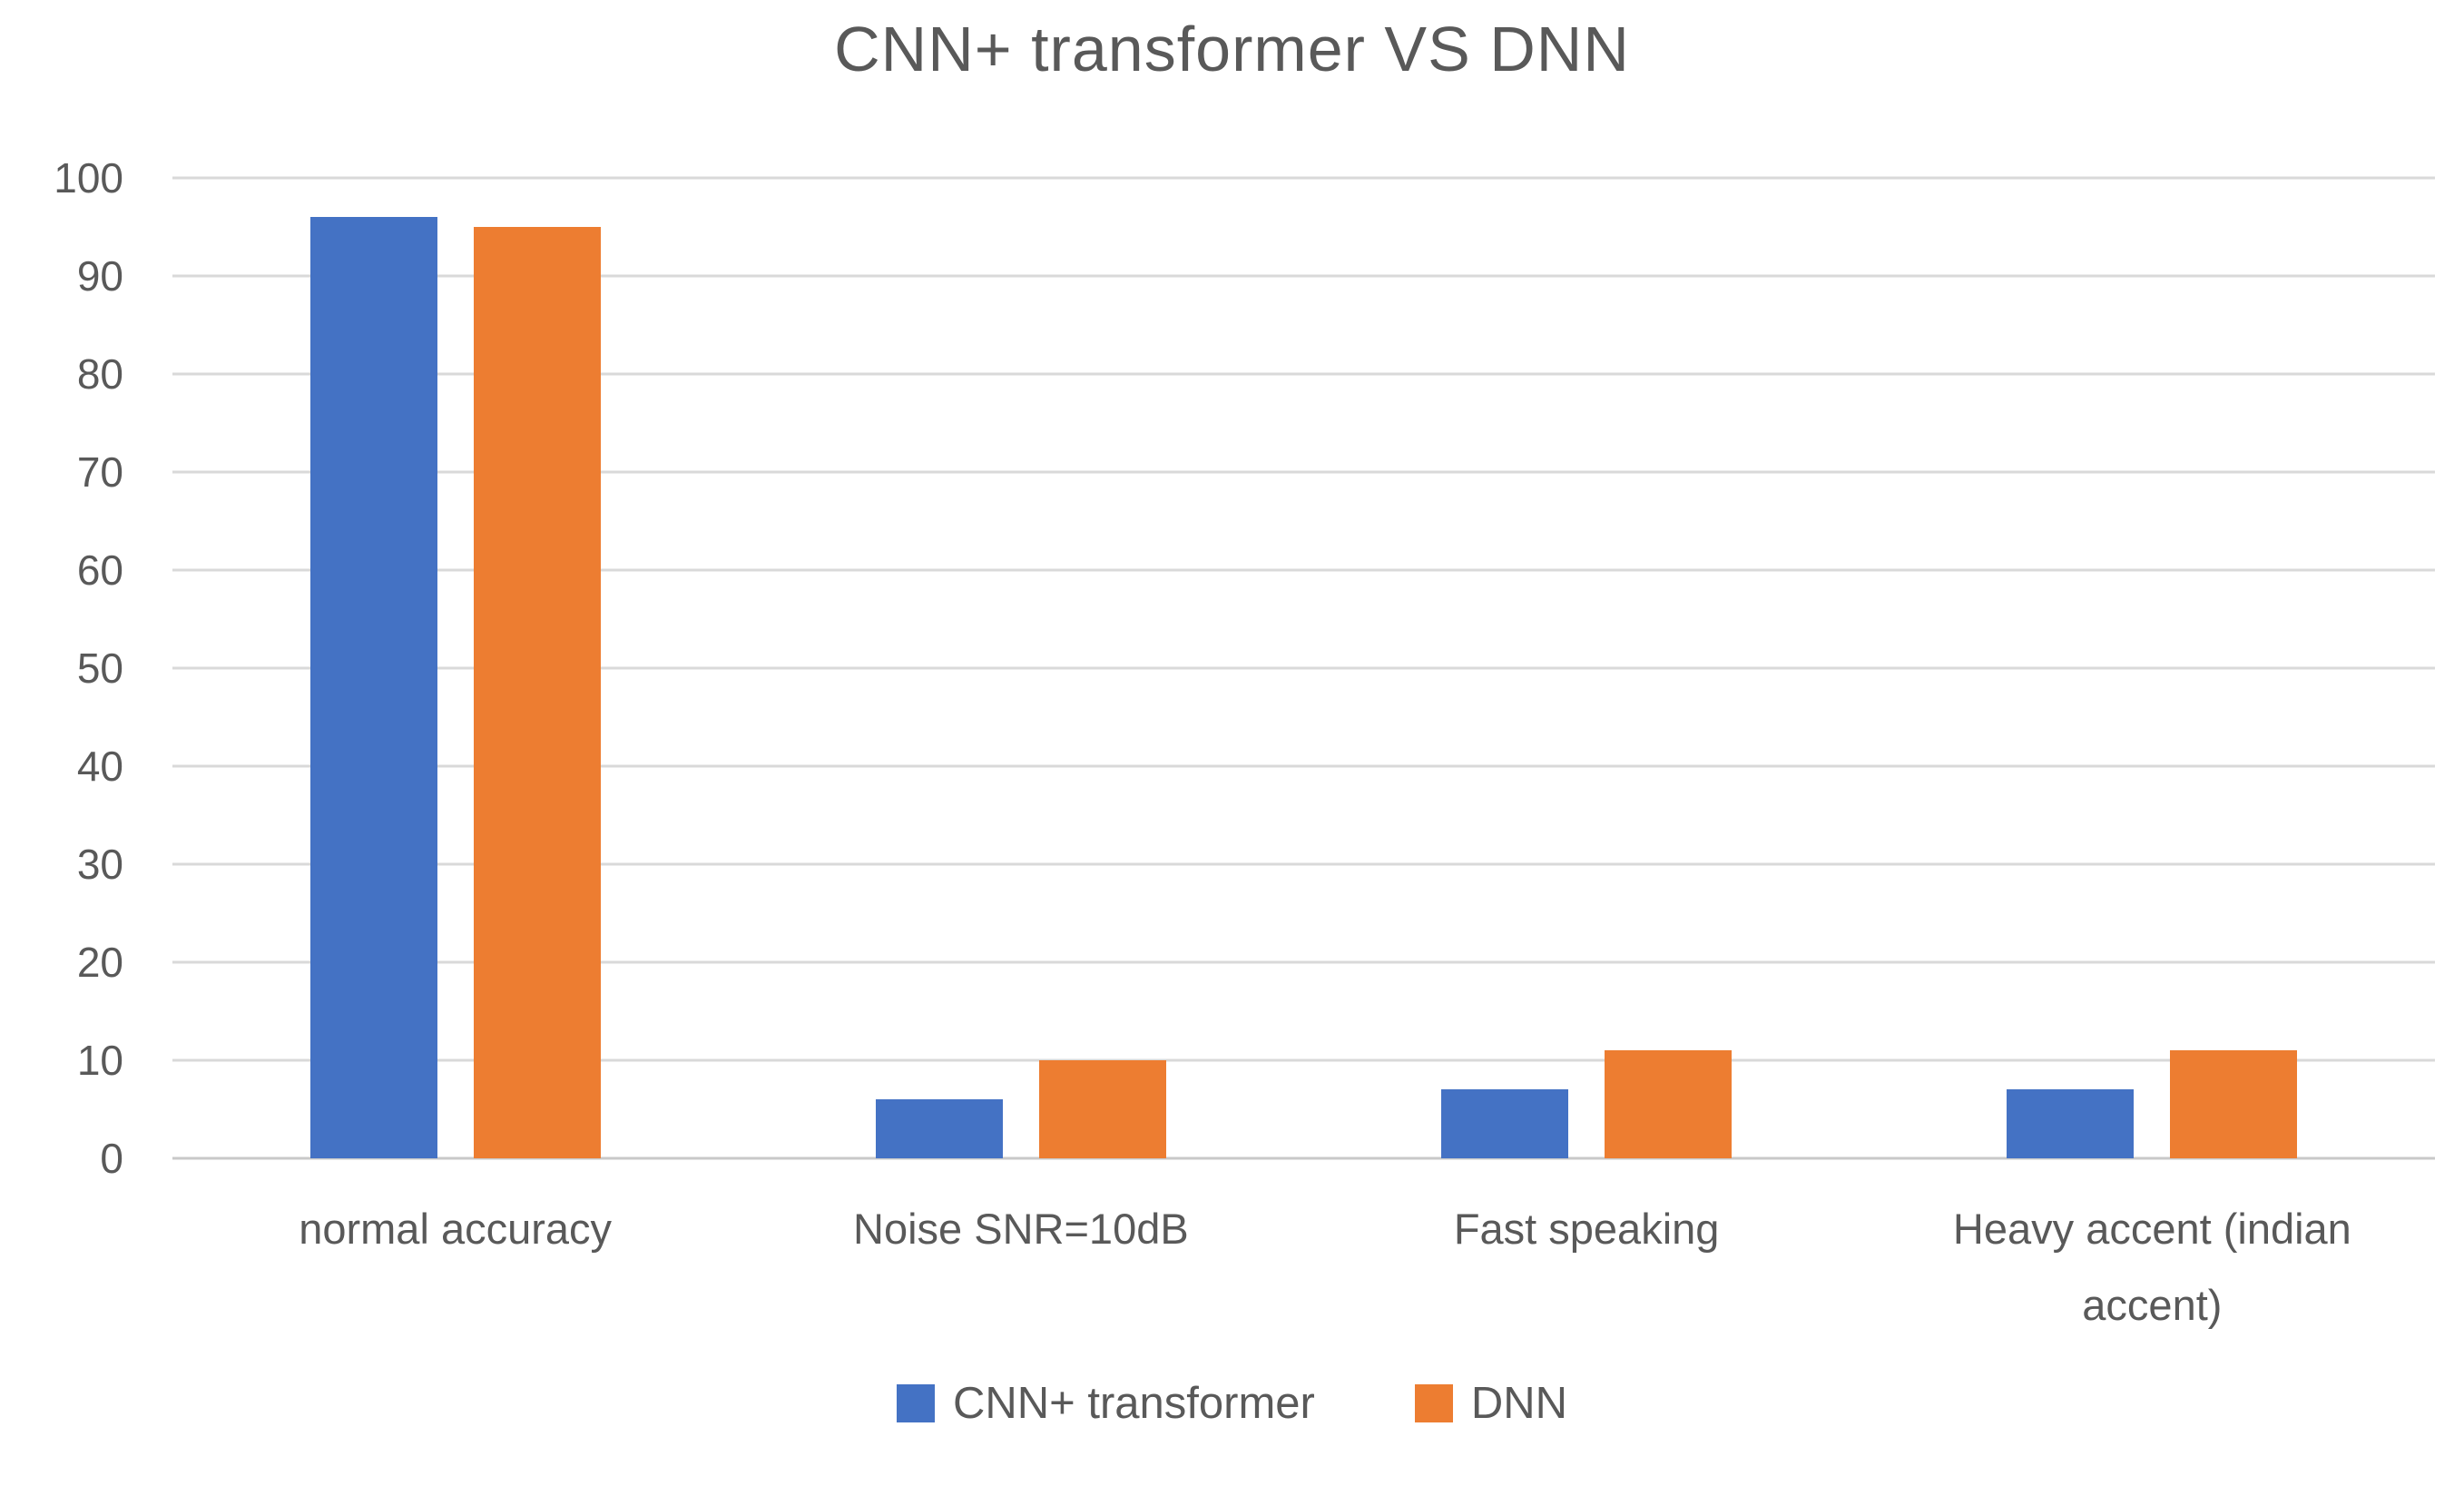  I want to click on legend-item: CNN+ transformer, so click(1105, 1403).